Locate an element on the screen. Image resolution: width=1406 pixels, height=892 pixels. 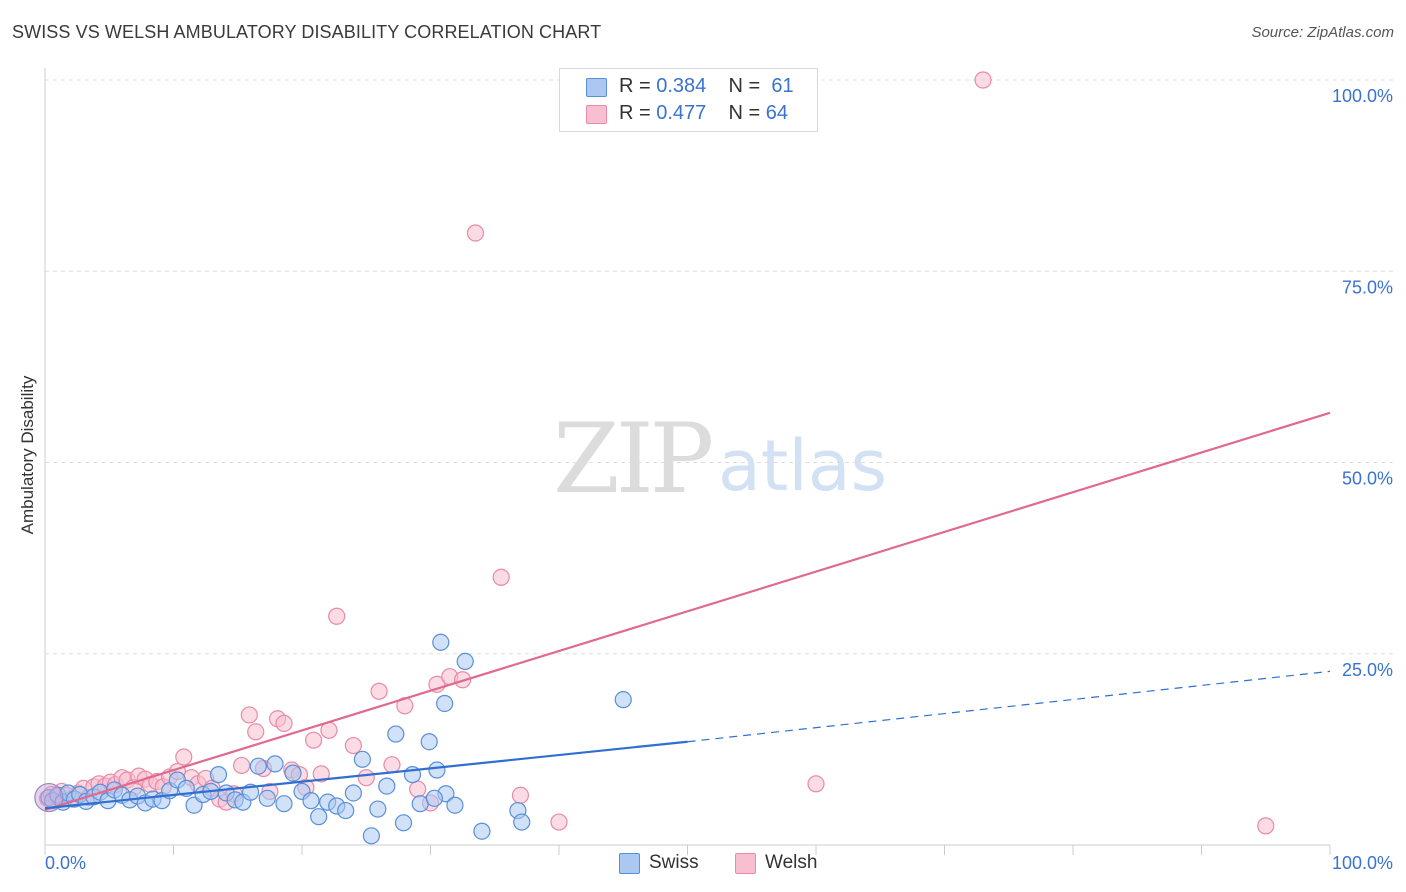
welsh-n-label: N = is located at coordinates (744, 113).